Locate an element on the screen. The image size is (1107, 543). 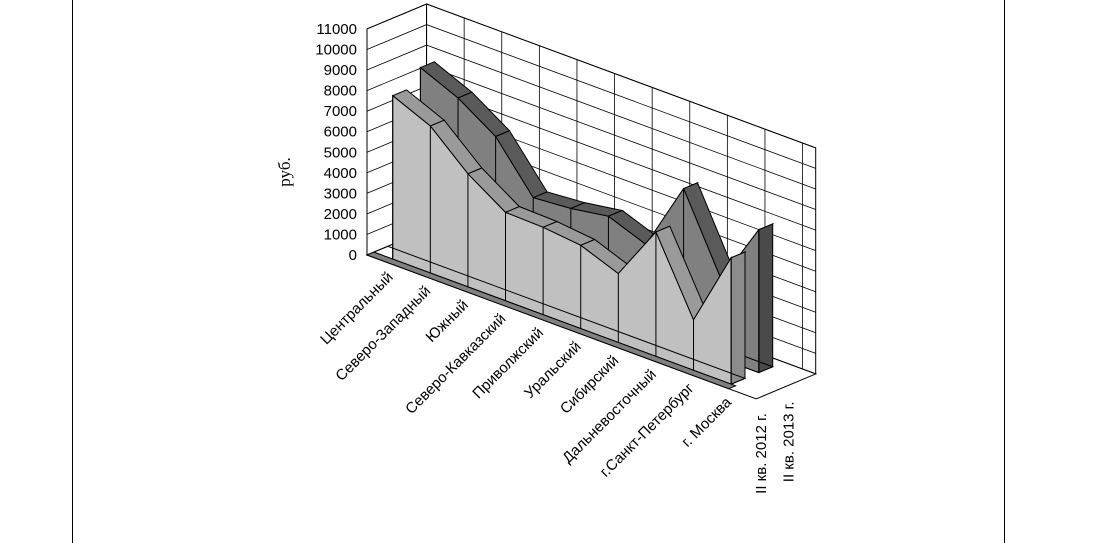
y-tick-label: 10000 is located at coordinates (336, 50).